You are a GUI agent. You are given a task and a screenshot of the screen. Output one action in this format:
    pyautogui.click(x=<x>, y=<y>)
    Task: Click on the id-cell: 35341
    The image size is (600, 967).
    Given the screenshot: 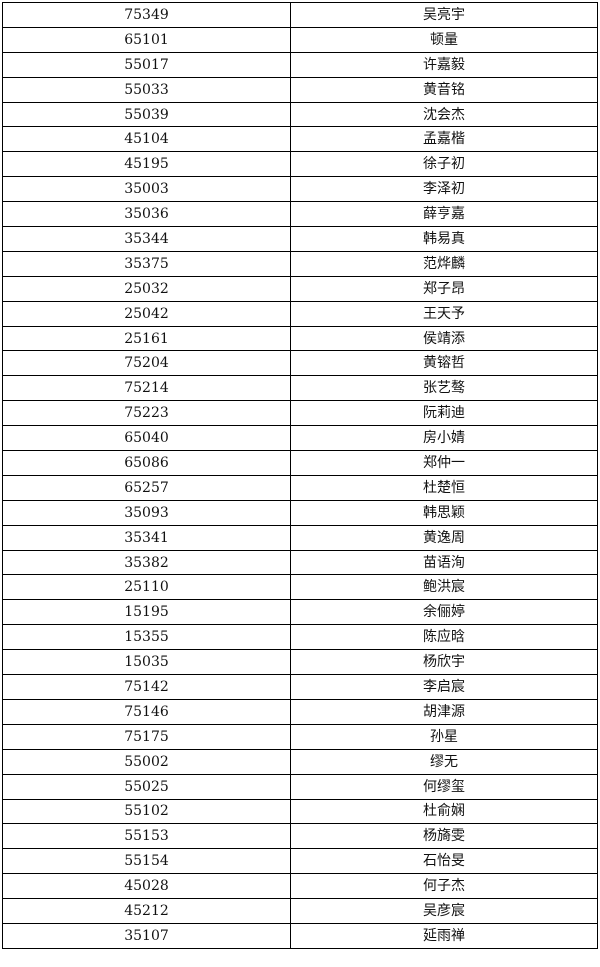 What is the action you would take?
    pyautogui.click(x=146, y=537)
    